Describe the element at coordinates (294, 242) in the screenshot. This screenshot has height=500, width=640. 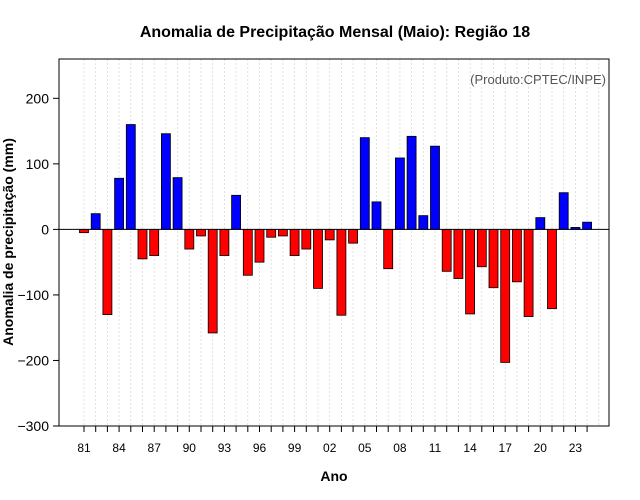
I see `bar-1999` at that location.